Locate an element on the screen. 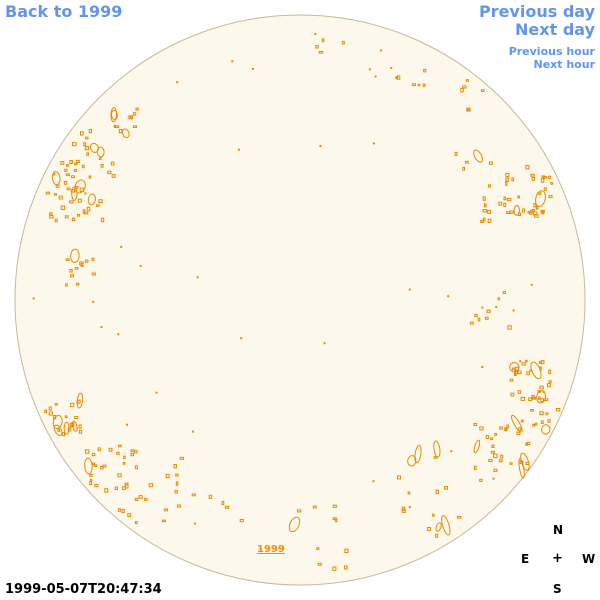 The width and height of the screenshot is (600, 600). back-to-year-link: Back to 1999 is located at coordinates (64, 11).